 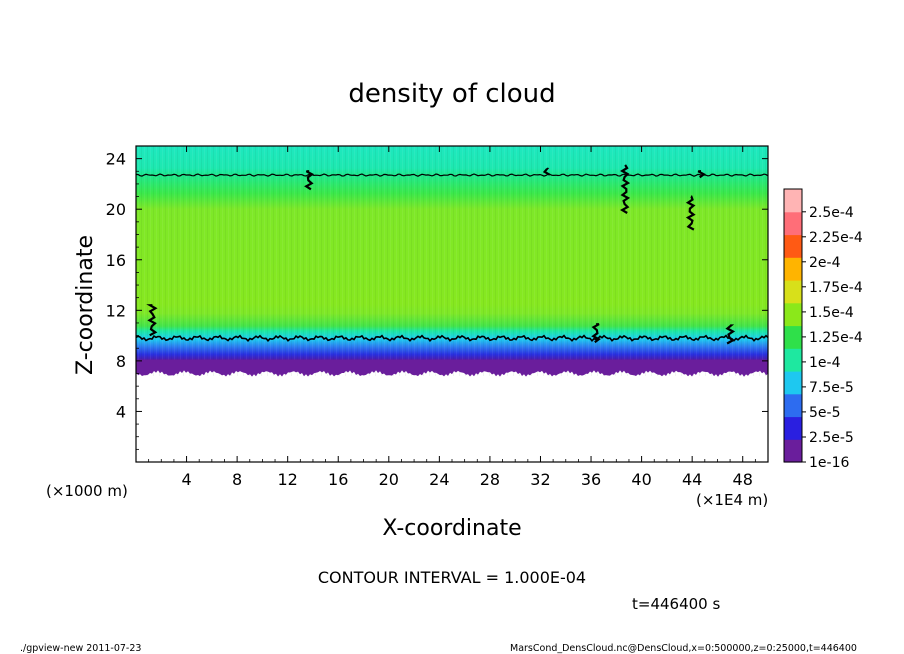 I want to click on y-tick-label: 12, so click(x=116, y=310).